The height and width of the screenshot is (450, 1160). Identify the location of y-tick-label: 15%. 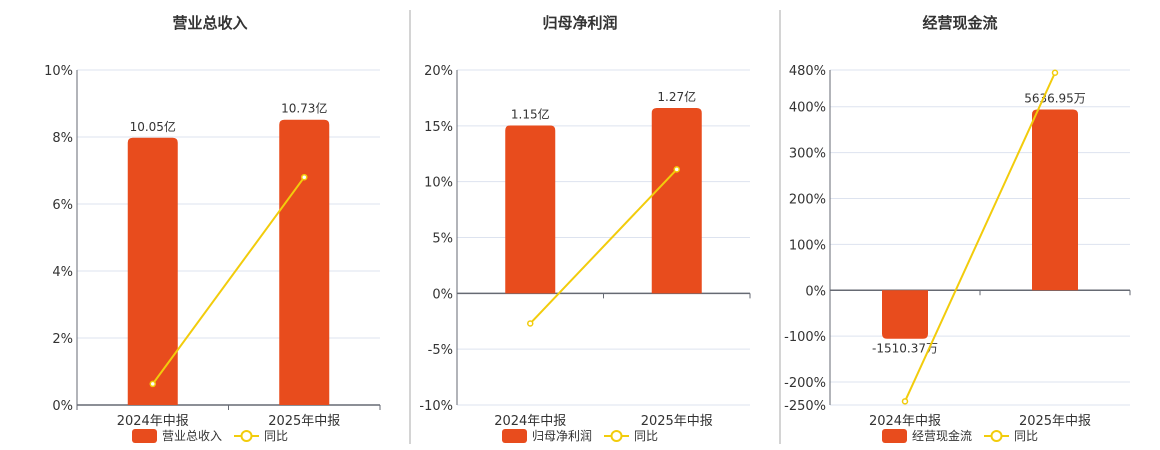
(438, 127).